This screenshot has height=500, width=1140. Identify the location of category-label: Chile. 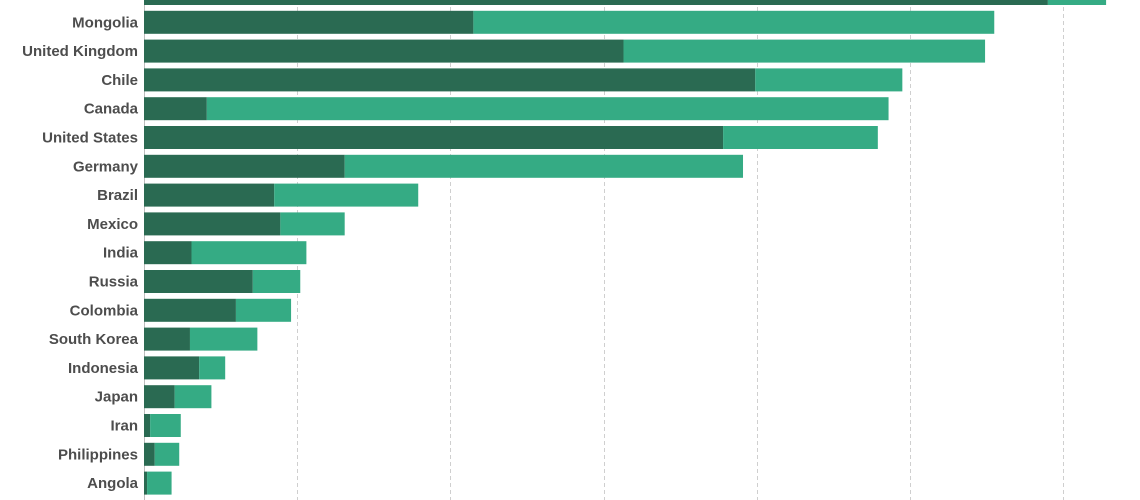
(119, 80).